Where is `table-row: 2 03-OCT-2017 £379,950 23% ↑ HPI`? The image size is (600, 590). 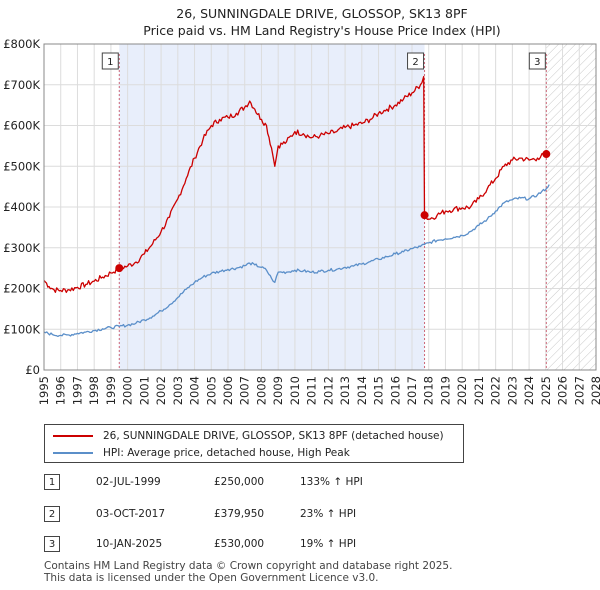 table-row: 2 03-OCT-2017 £379,950 23% ↑ HPI is located at coordinates (254, 515).